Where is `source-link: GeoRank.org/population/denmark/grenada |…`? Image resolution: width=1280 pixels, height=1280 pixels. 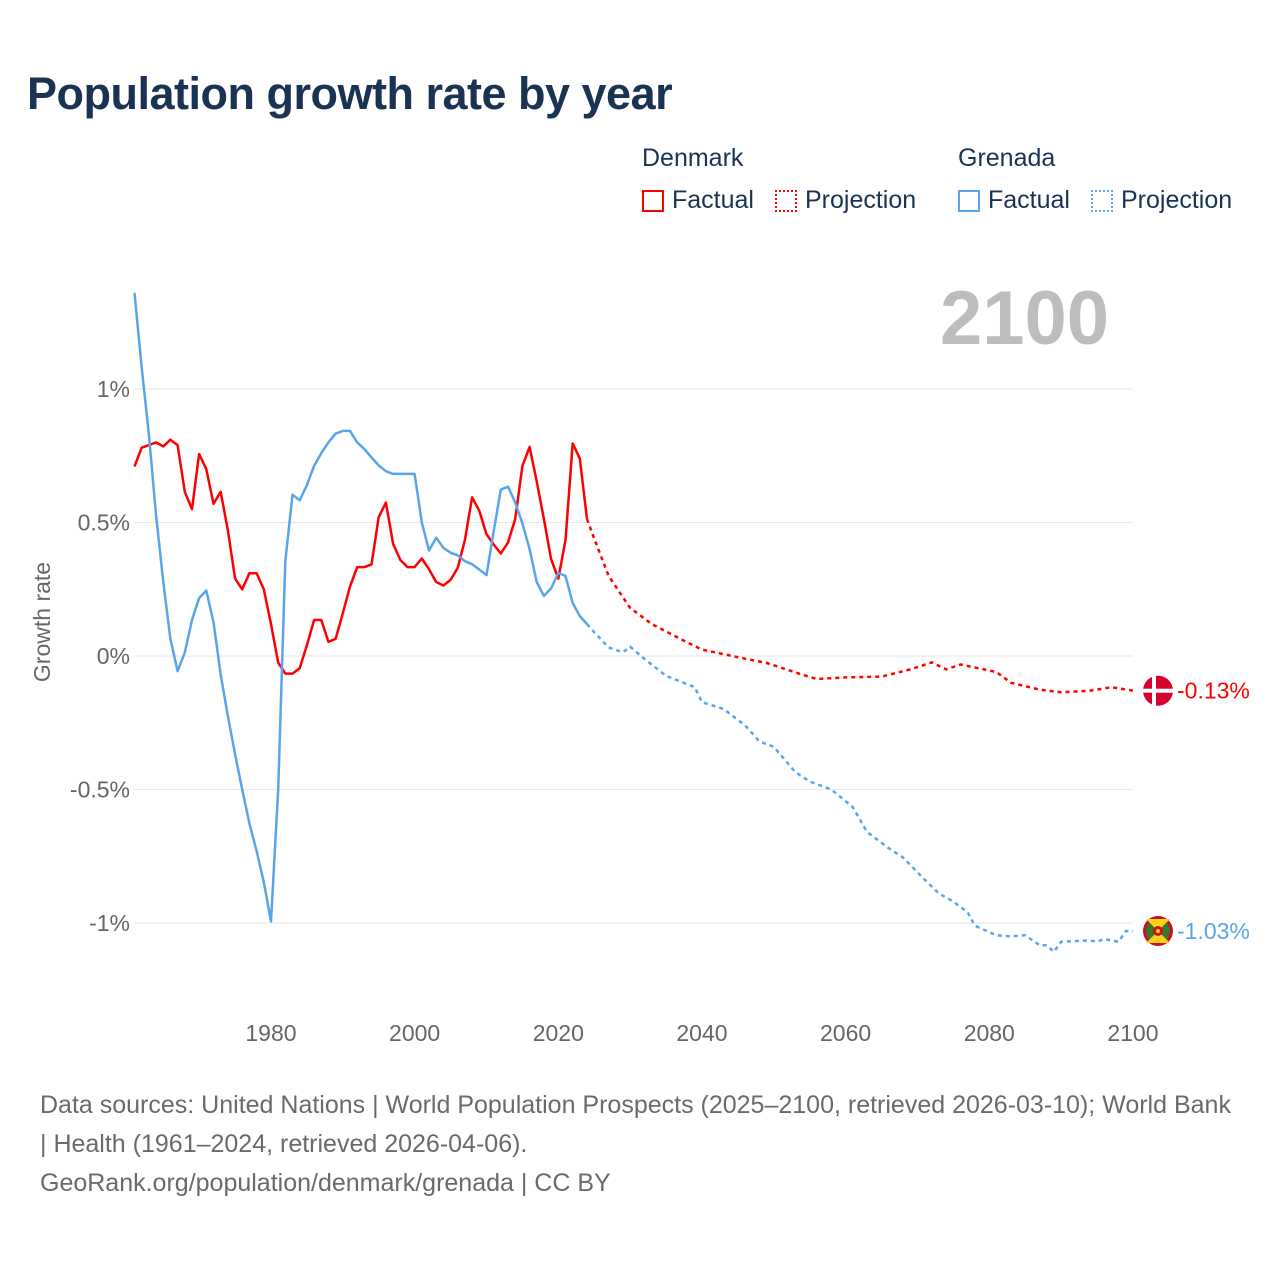 source-link: GeoRank.org/population/denmark/grenada |… is located at coordinates (325, 1183).